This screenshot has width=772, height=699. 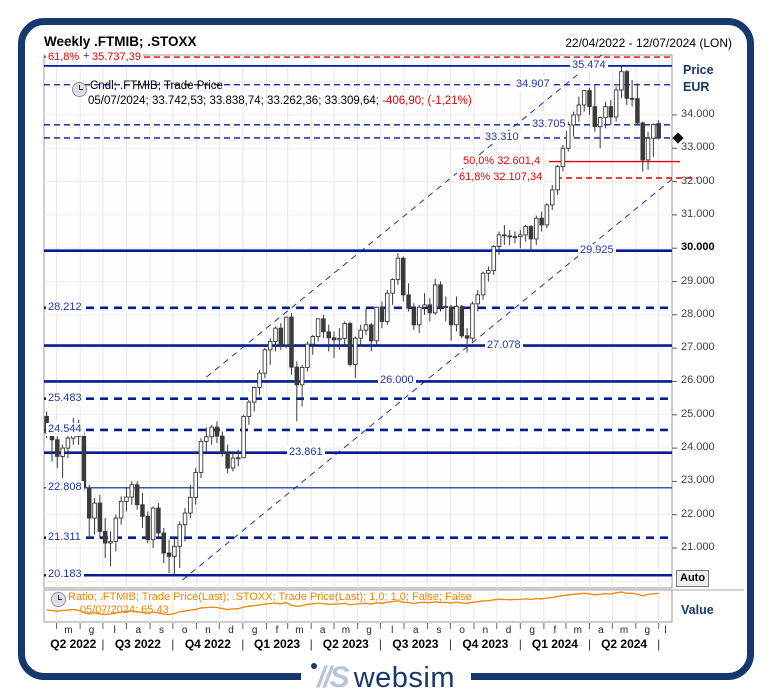 What do you see at coordinates (404, 677) in the screenshot?
I see `websim-logo-text: websim` at bounding box center [404, 677].